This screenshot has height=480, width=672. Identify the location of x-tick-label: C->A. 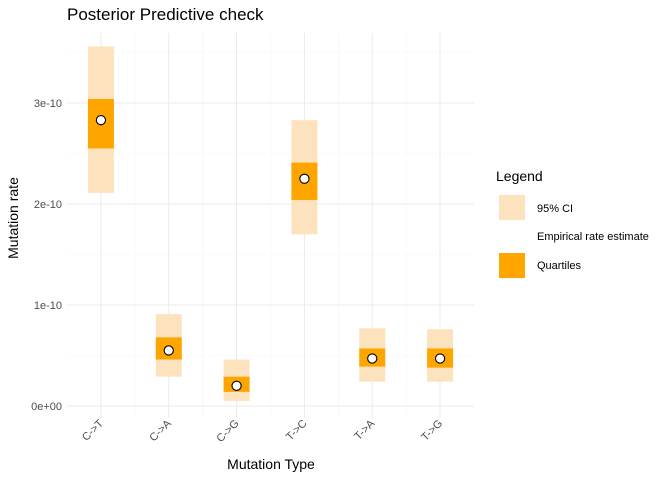
(160, 430).